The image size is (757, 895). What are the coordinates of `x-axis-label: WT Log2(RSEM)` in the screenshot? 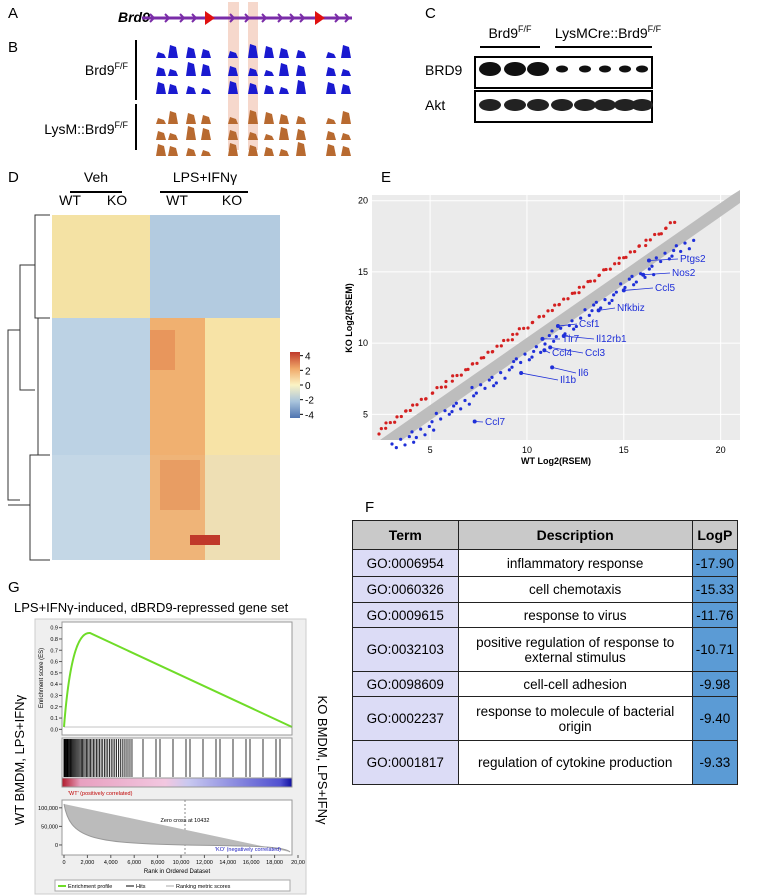 It's located at (556, 461).